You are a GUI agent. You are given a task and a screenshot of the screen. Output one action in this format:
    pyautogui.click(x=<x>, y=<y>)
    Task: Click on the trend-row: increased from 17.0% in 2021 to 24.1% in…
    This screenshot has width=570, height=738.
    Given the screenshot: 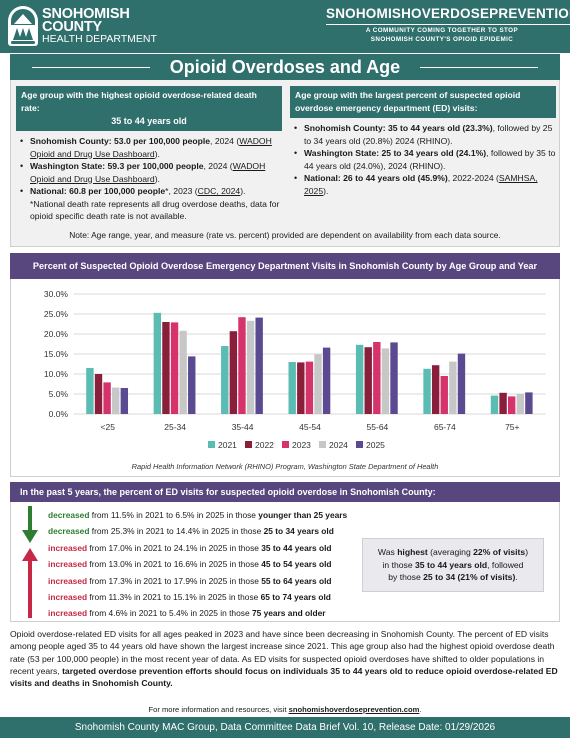 What is the action you would take?
    pyautogui.click(x=190, y=547)
    